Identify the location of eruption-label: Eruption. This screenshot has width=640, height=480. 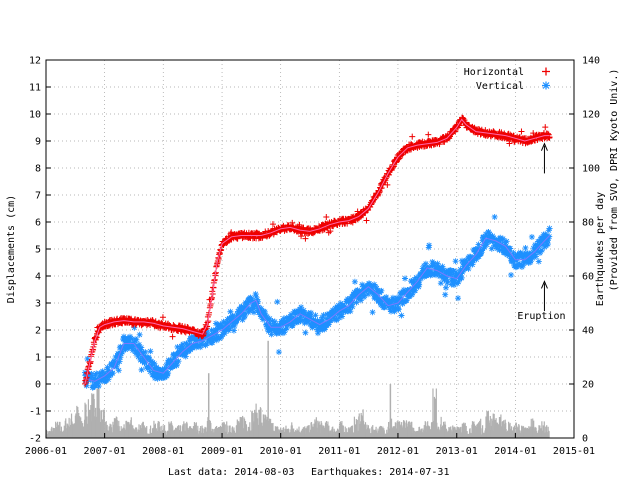
(541, 316).